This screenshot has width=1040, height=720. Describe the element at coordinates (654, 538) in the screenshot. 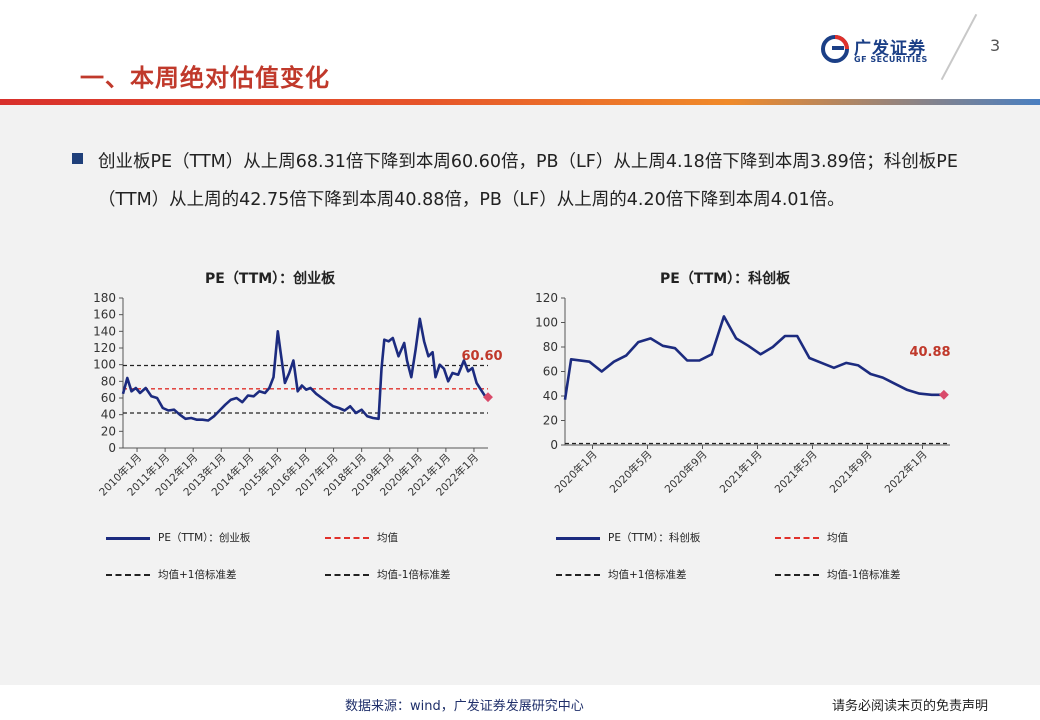

I see `legend-label: PE（TTM）：科创板` at that location.